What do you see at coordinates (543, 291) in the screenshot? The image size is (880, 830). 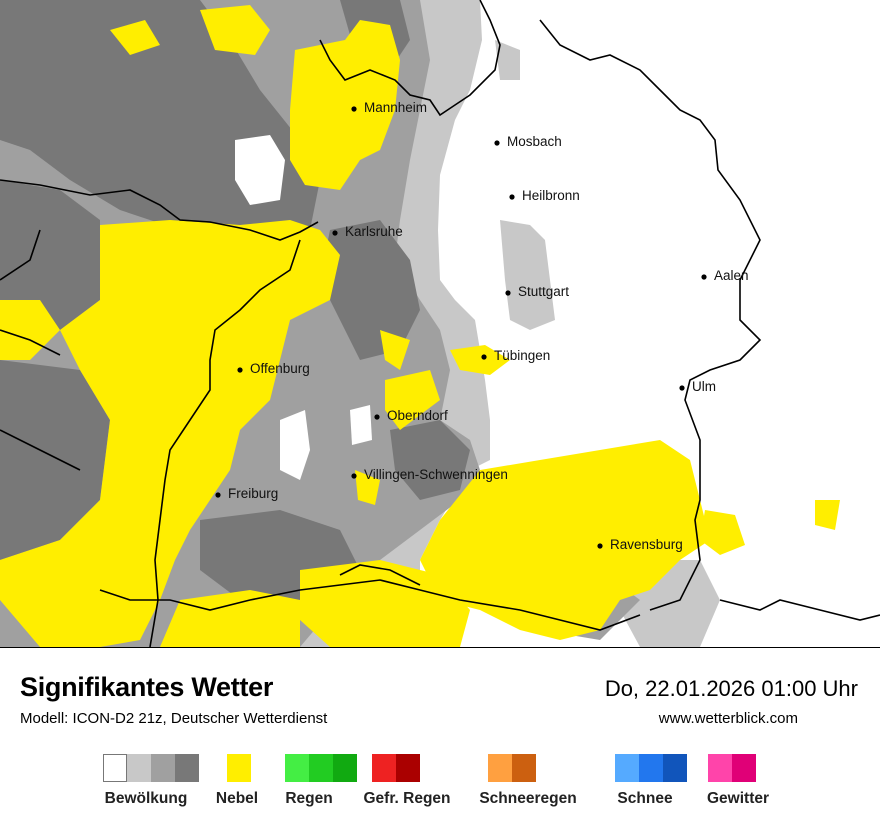 I see `city-label: Stuttgart` at bounding box center [543, 291].